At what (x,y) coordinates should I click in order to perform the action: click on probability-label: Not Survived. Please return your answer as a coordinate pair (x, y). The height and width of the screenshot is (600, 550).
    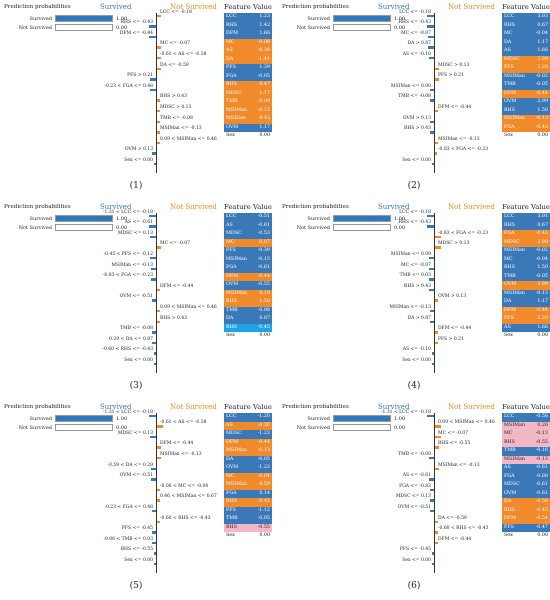
    Looking at the image, I should click on (35, 227).